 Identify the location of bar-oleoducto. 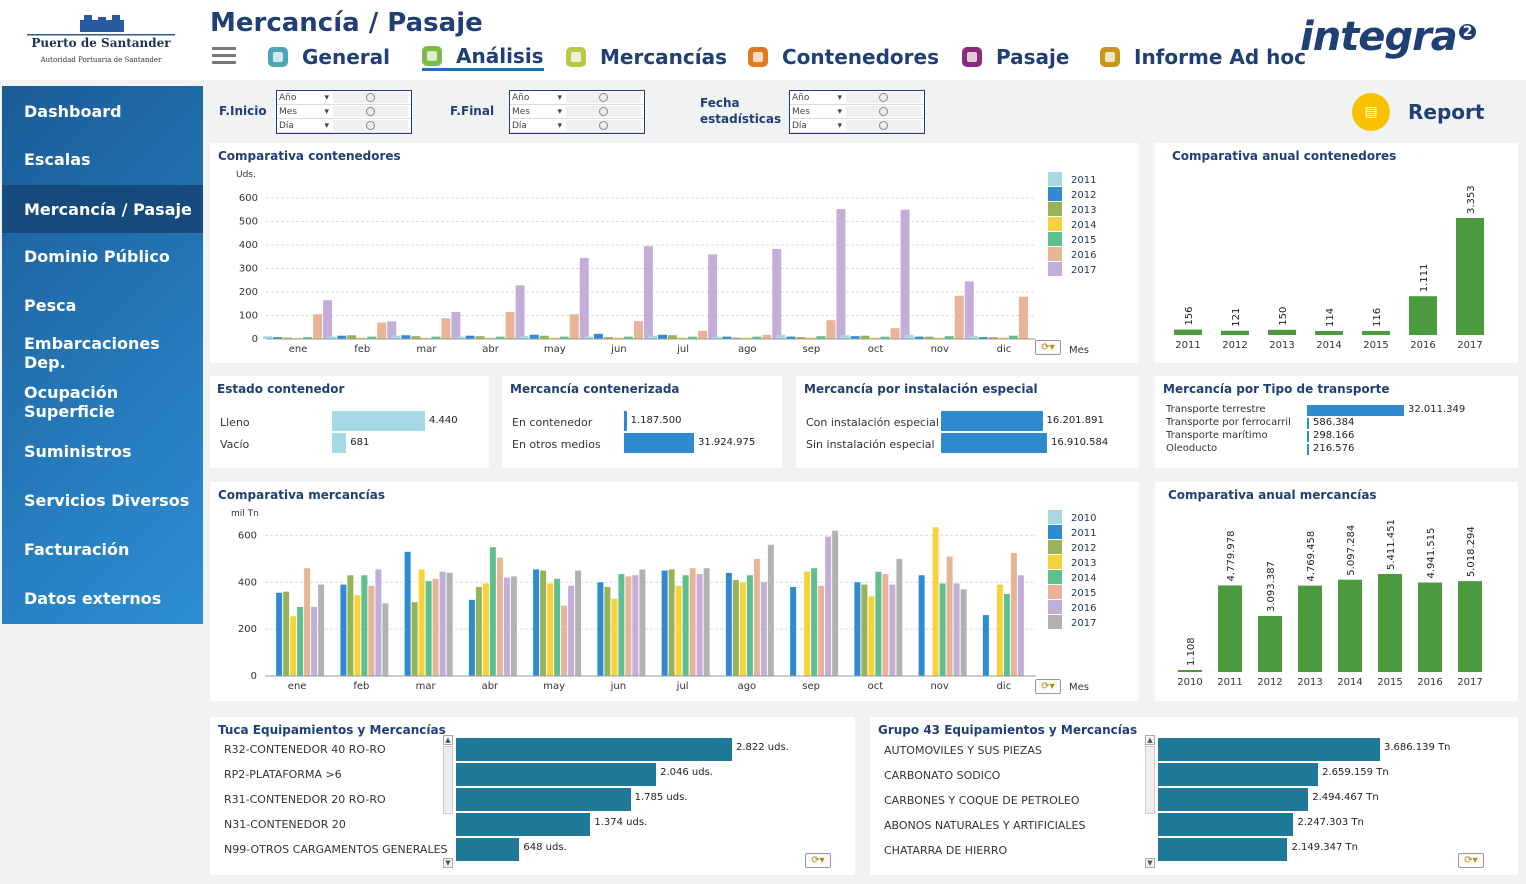
(1308, 449).